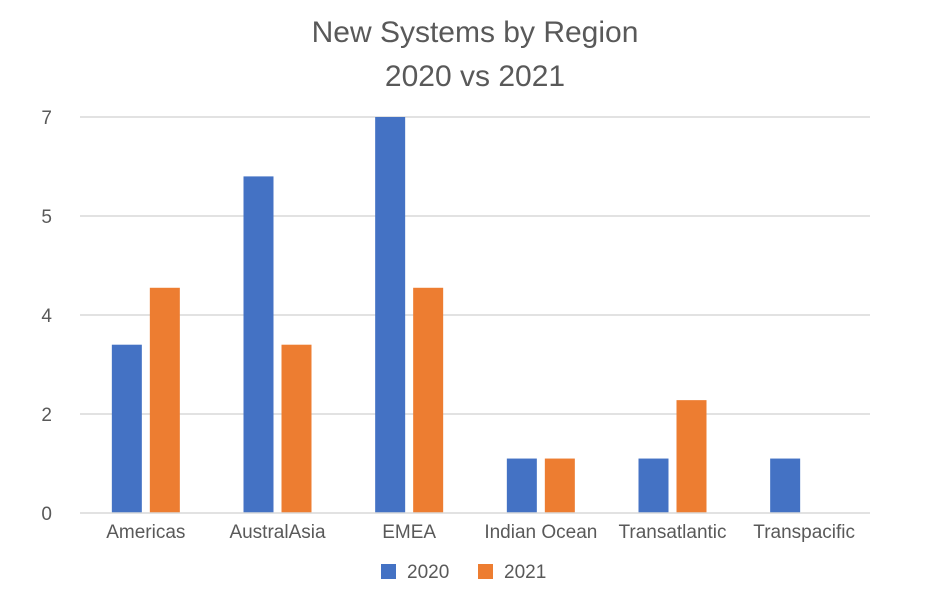 The height and width of the screenshot is (610, 932). I want to click on legend-swatch-2021, so click(485, 571).